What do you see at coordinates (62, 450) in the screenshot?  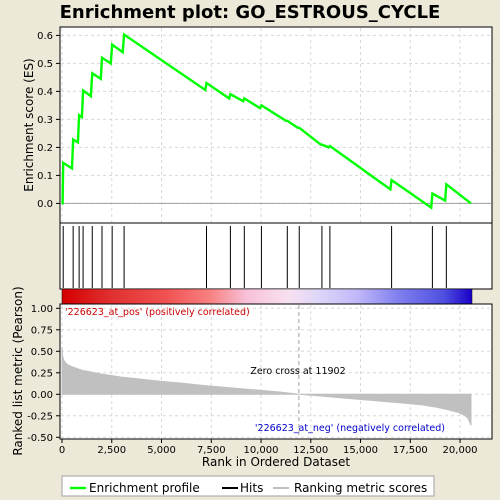 I see `metric-x-tick-label: 0` at bounding box center [62, 450].